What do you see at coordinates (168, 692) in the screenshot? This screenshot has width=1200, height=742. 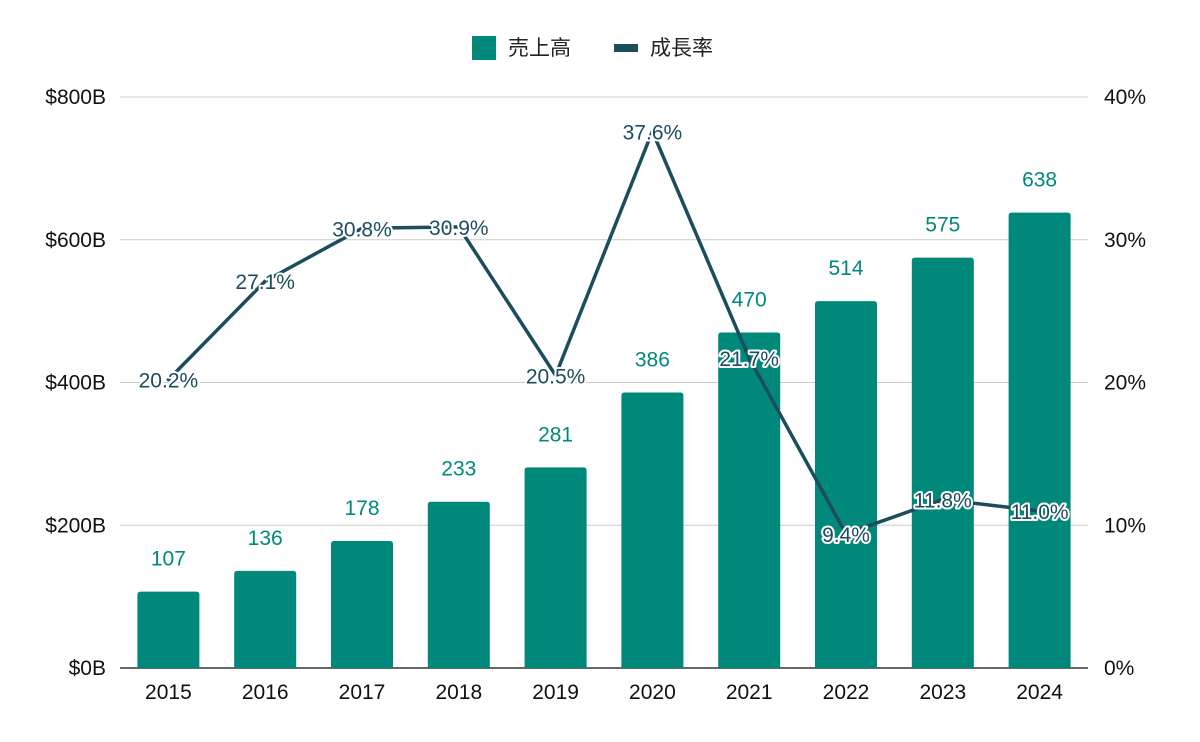 I see `x-axis-tick-label: 2015` at bounding box center [168, 692].